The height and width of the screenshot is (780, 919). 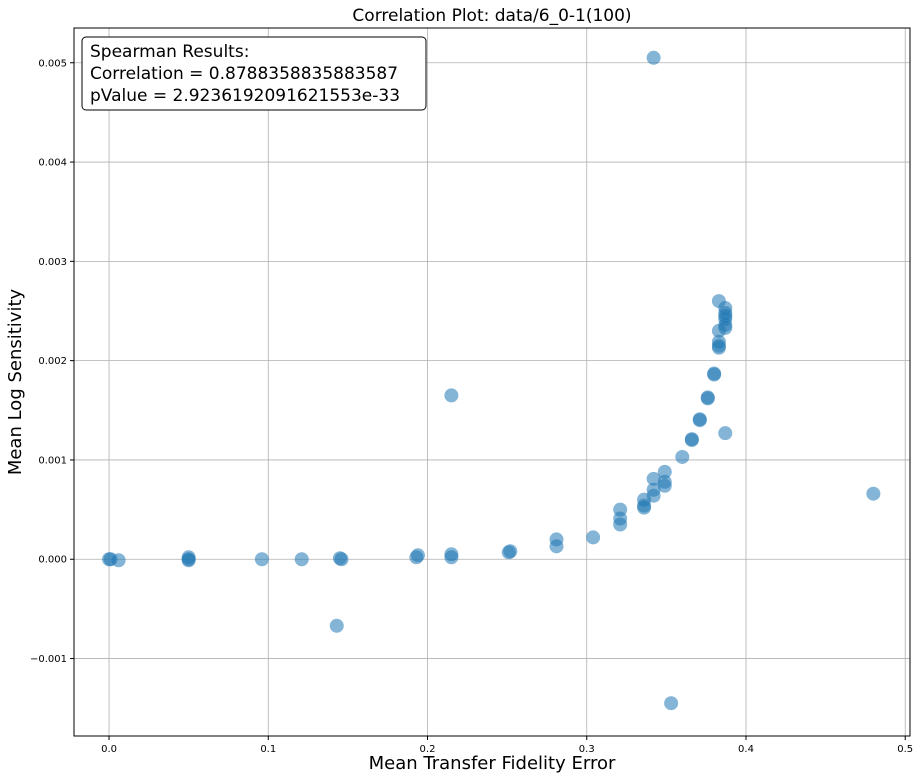 What do you see at coordinates (268, 749) in the screenshot?
I see `x-tick-label: 0.1` at bounding box center [268, 749].